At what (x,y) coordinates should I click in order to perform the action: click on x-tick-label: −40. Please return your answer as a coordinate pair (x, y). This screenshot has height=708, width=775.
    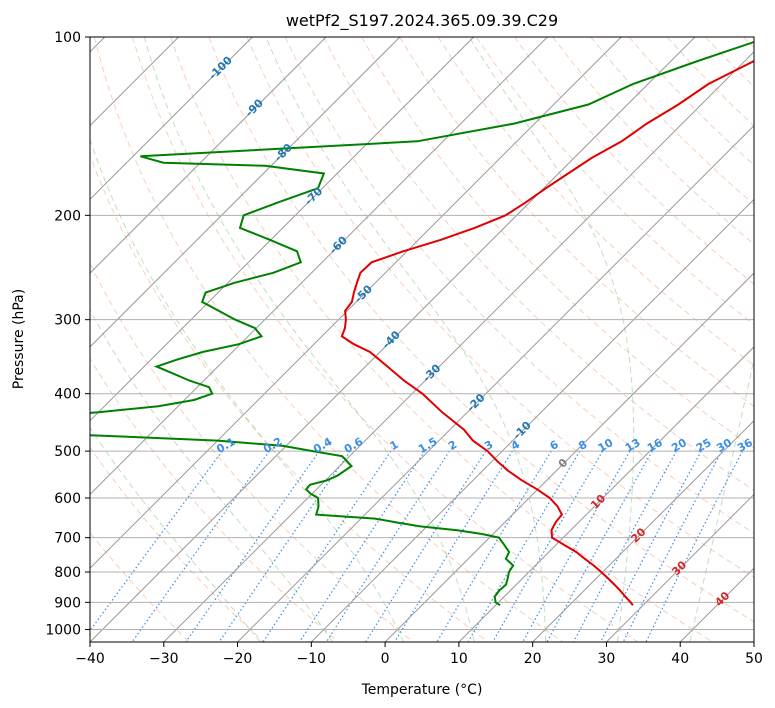
    Looking at the image, I should click on (90, 659).